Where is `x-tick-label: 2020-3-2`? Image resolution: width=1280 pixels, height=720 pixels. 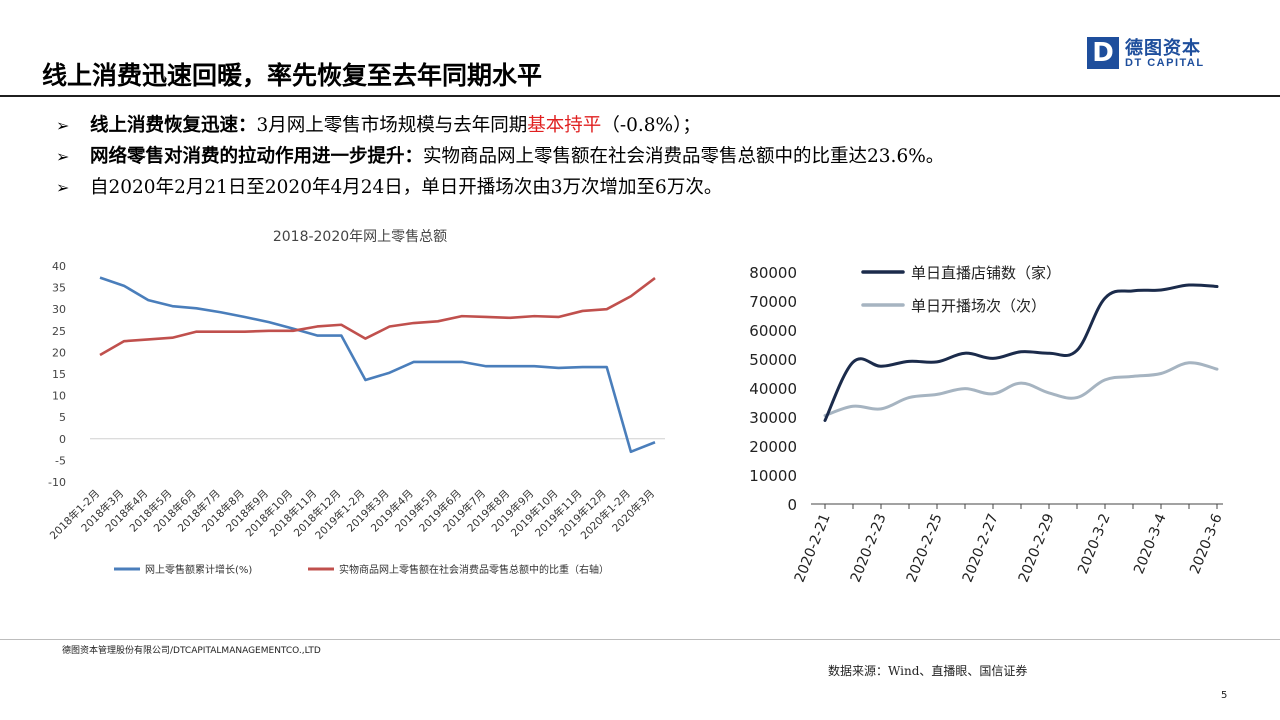 x-tick-label: 2020-3-2 is located at coordinates (1094, 544).